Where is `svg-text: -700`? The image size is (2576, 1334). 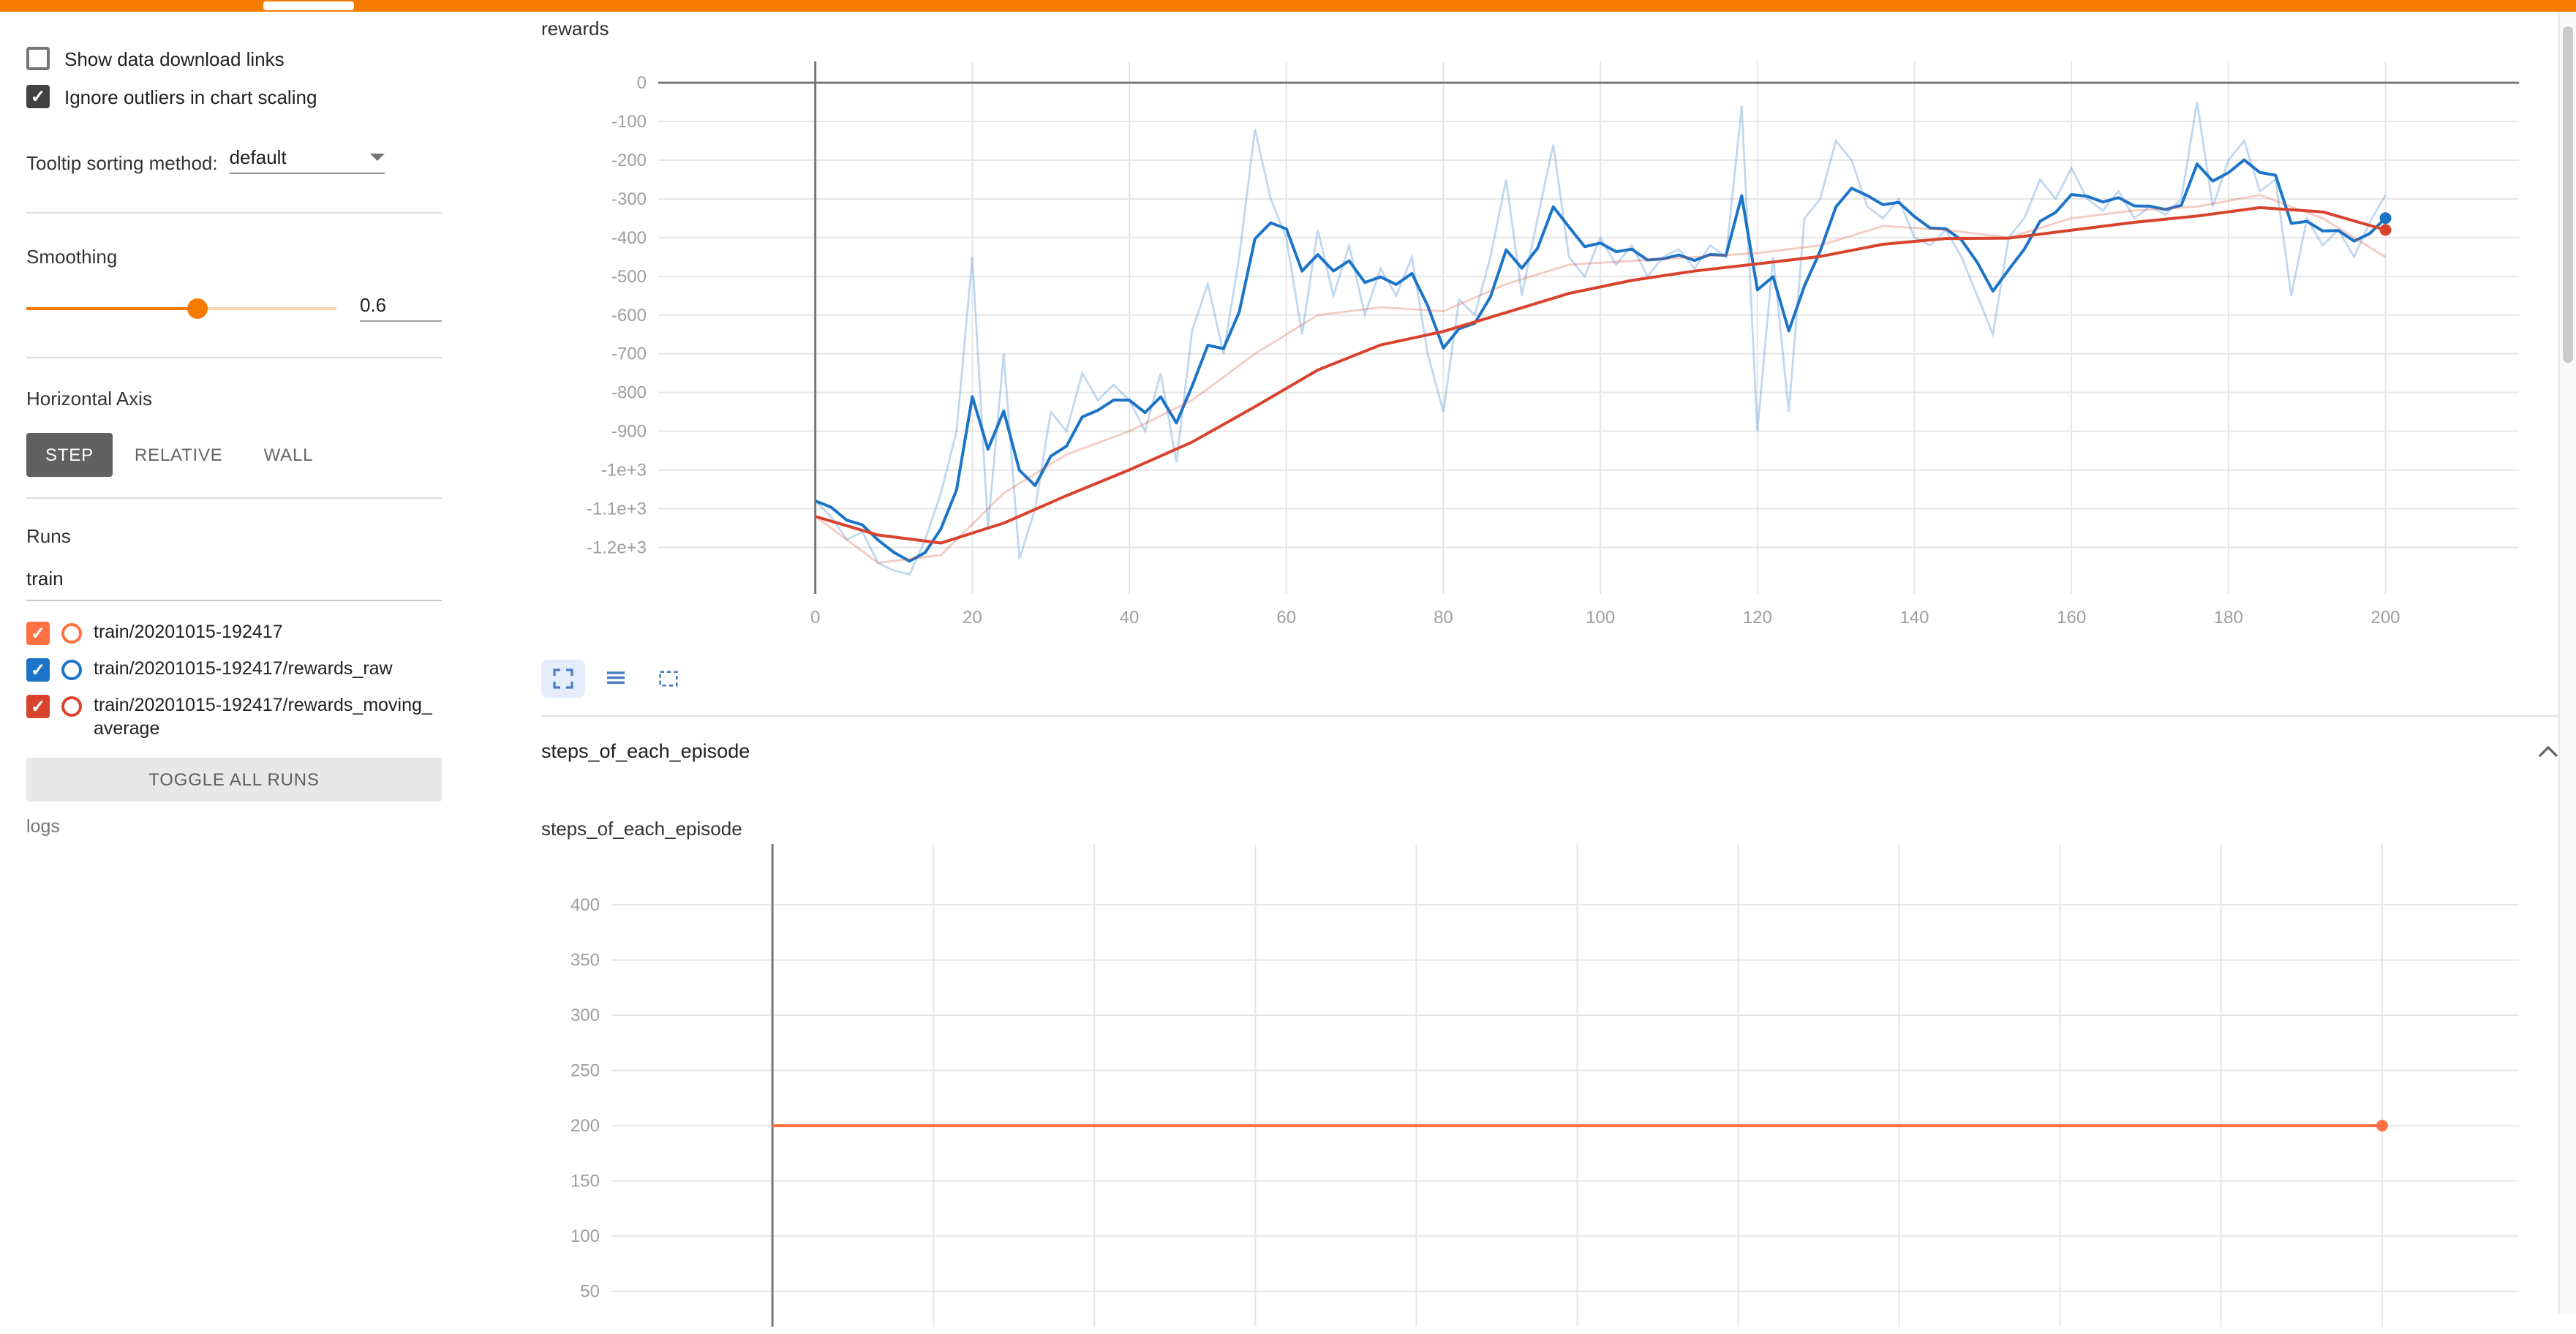
svg-text: -700 is located at coordinates (629, 354).